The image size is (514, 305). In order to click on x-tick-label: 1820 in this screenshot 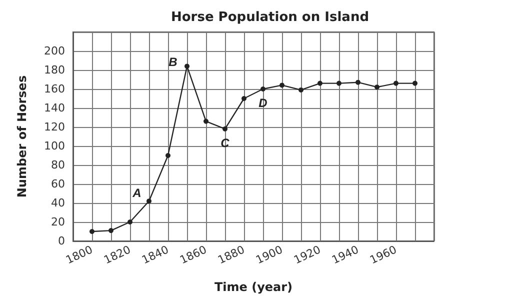, I will do `click(117, 255)`.